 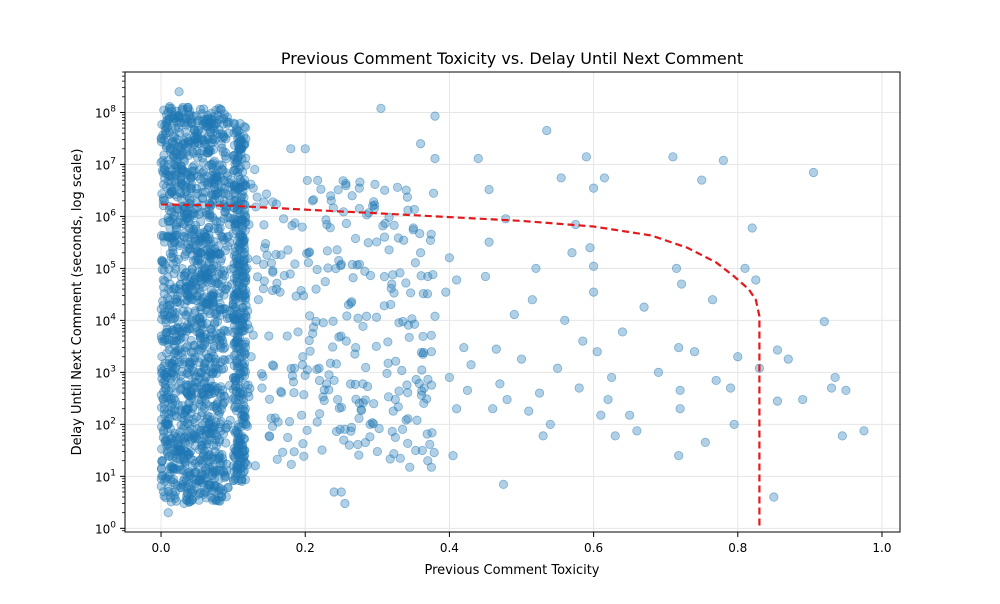 What do you see at coordinates (113, 421) in the screenshot?
I see `y-tick-exponent: 2` at bounding box center [113, 421].